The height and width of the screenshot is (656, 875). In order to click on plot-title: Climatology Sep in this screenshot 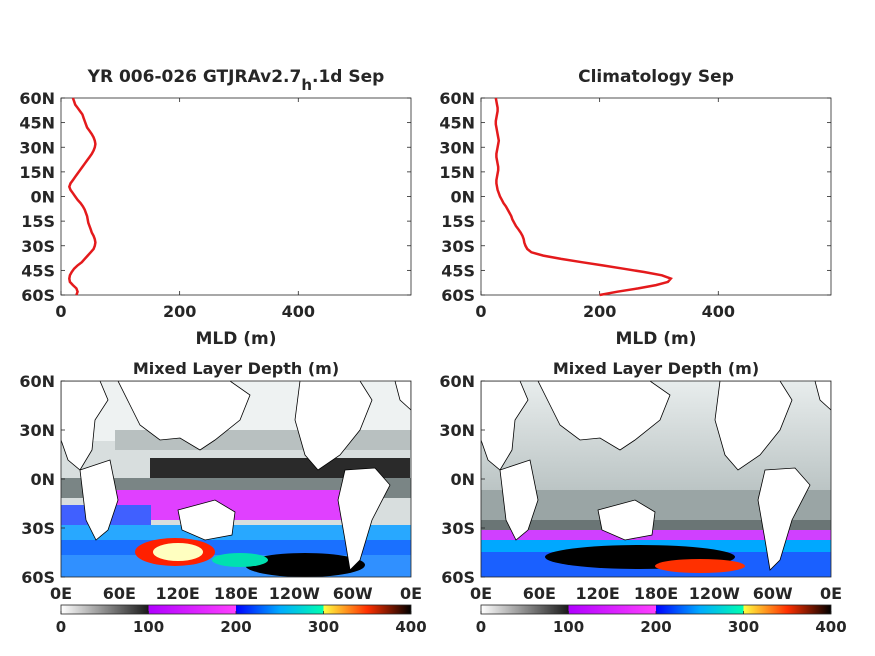, I will do `click(656, 77)`.